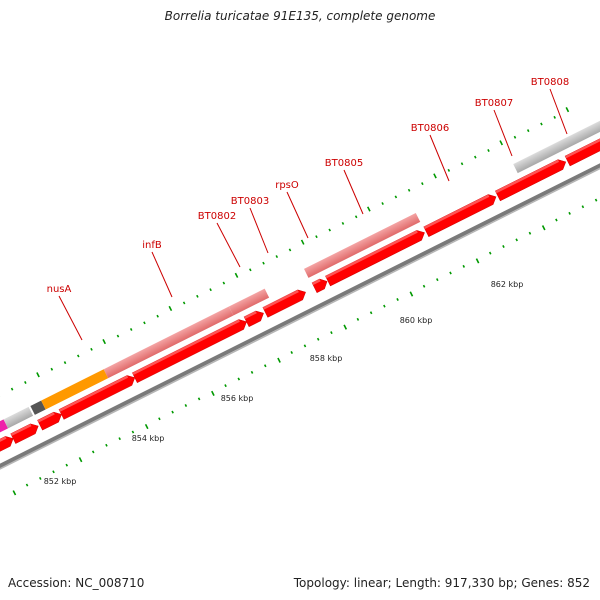  Describe the element at coordinates (237, 398) in the screenshot. I see `ruler-kbp-label: 856 kbp` at that location.